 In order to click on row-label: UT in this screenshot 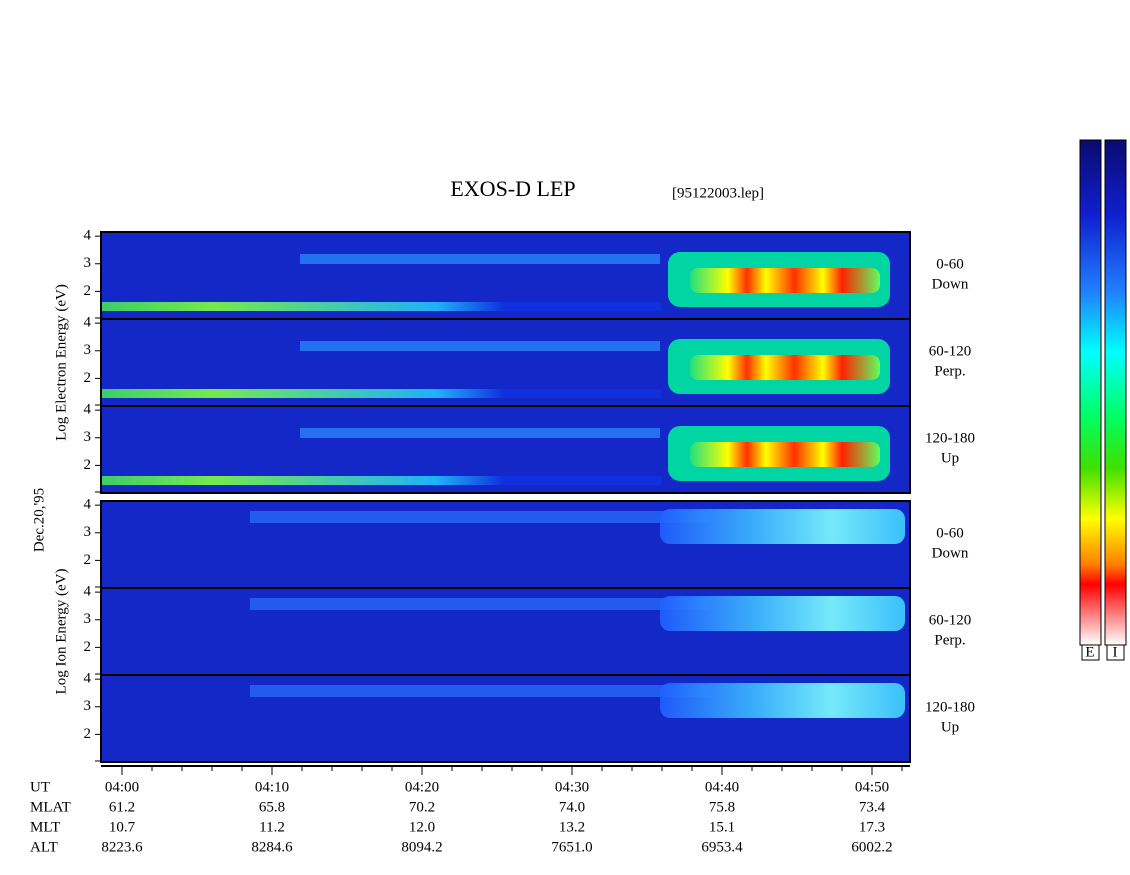, I will do `click(40, 787)`.